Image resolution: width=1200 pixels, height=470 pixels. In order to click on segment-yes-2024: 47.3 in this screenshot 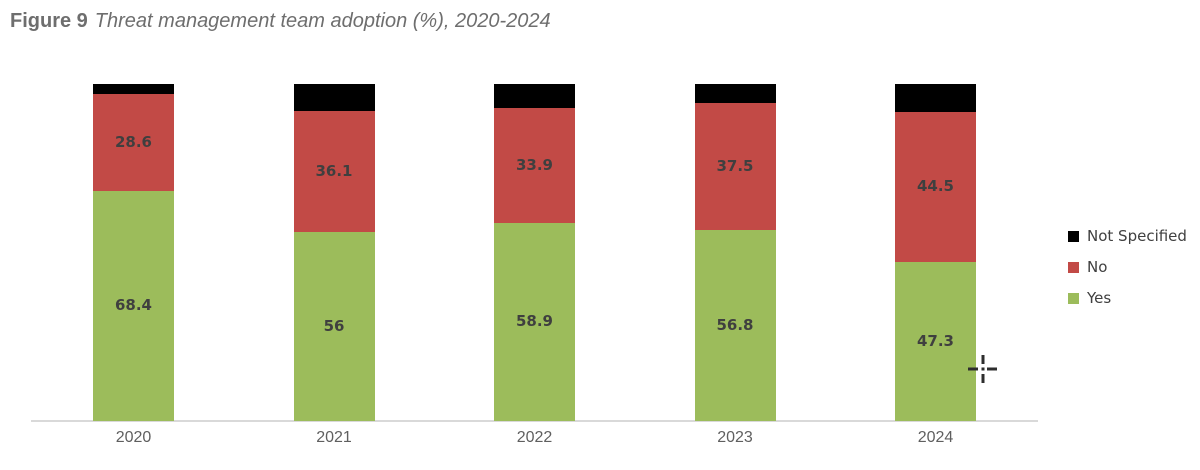, I will do `click(935, 341)`.